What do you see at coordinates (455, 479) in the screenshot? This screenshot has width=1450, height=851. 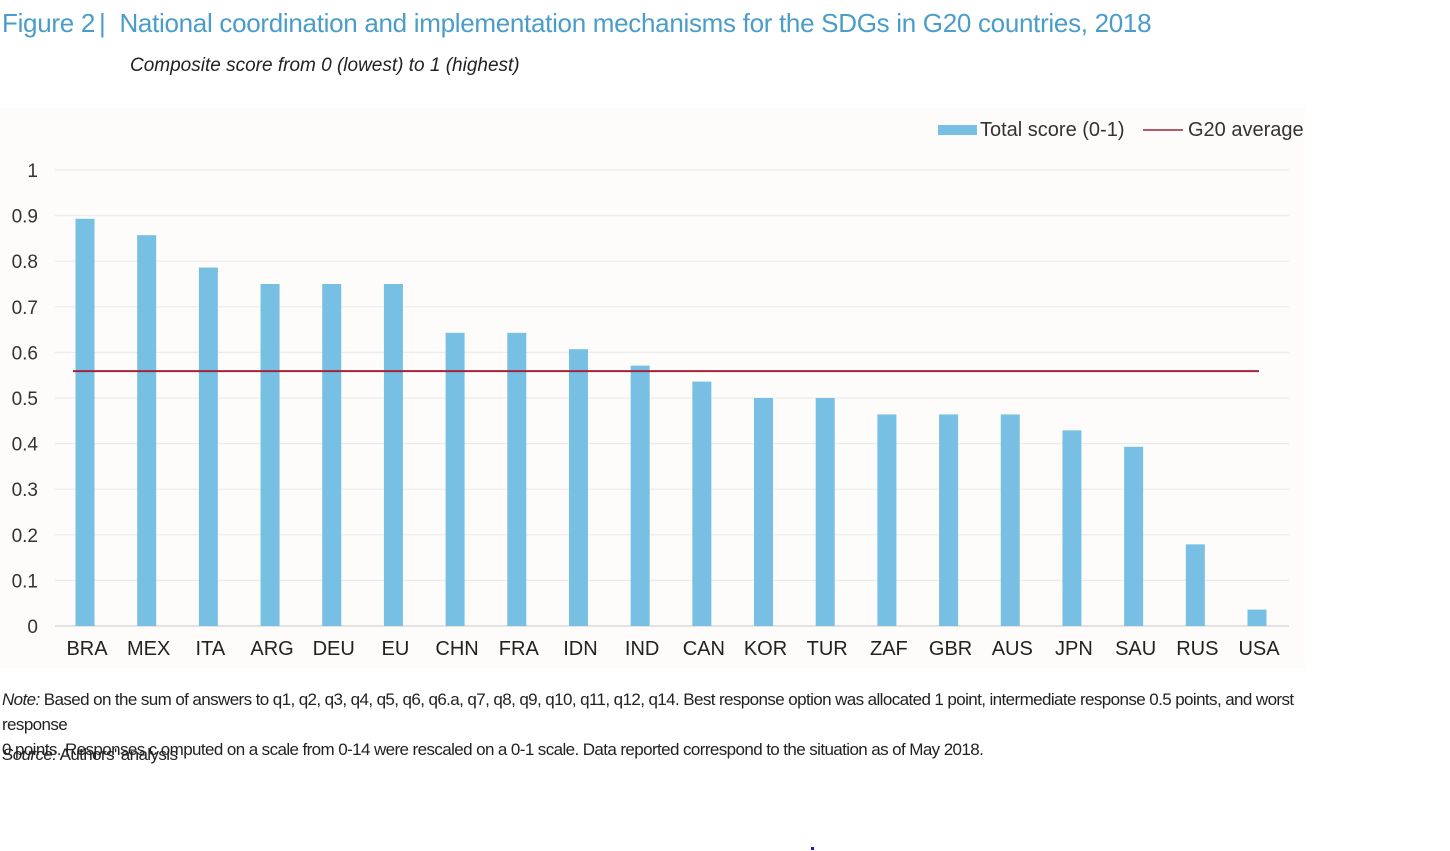 I see `bar-chn` at bounding box center [455, 479].